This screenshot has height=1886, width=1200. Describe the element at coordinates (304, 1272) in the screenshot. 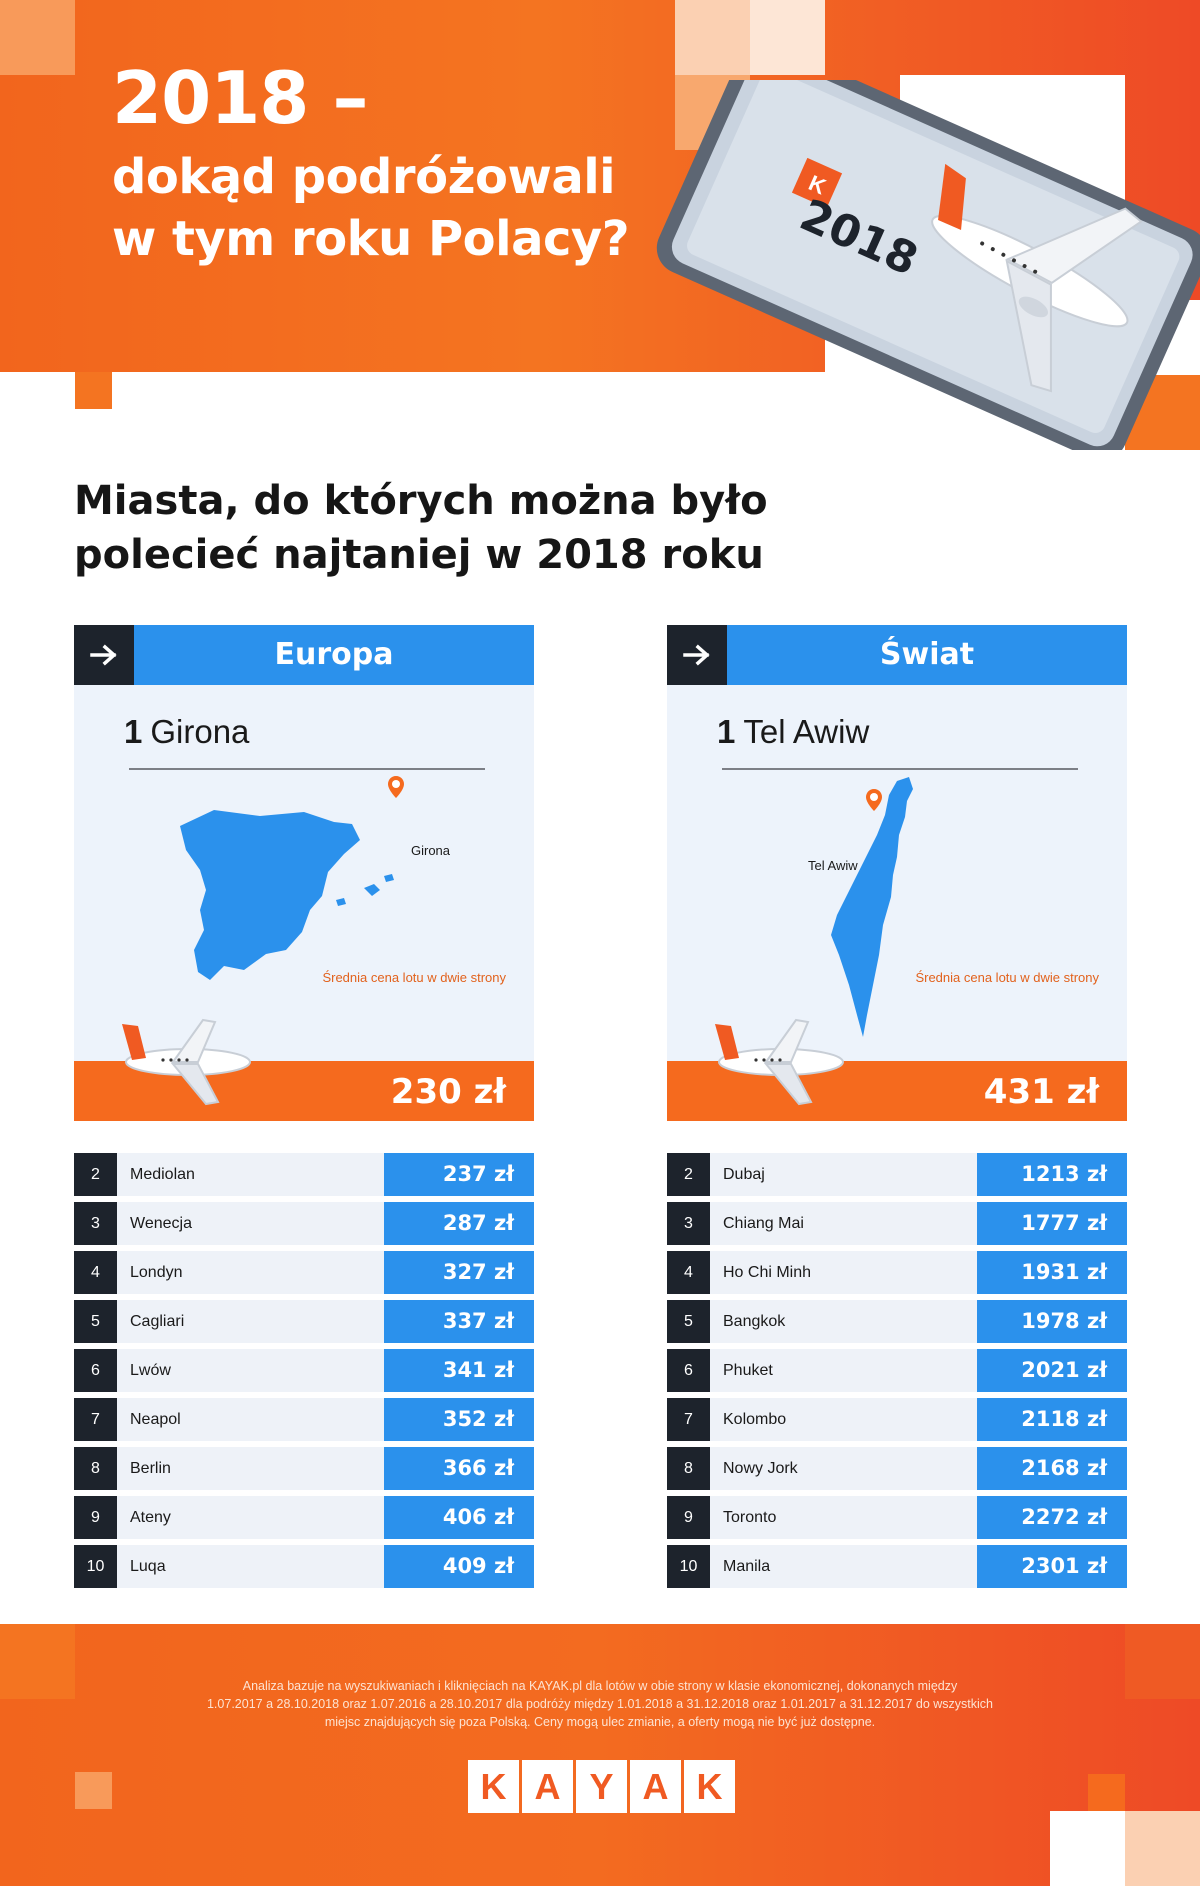

I see `list-item: 4 Londyn 327 zł` at that location.